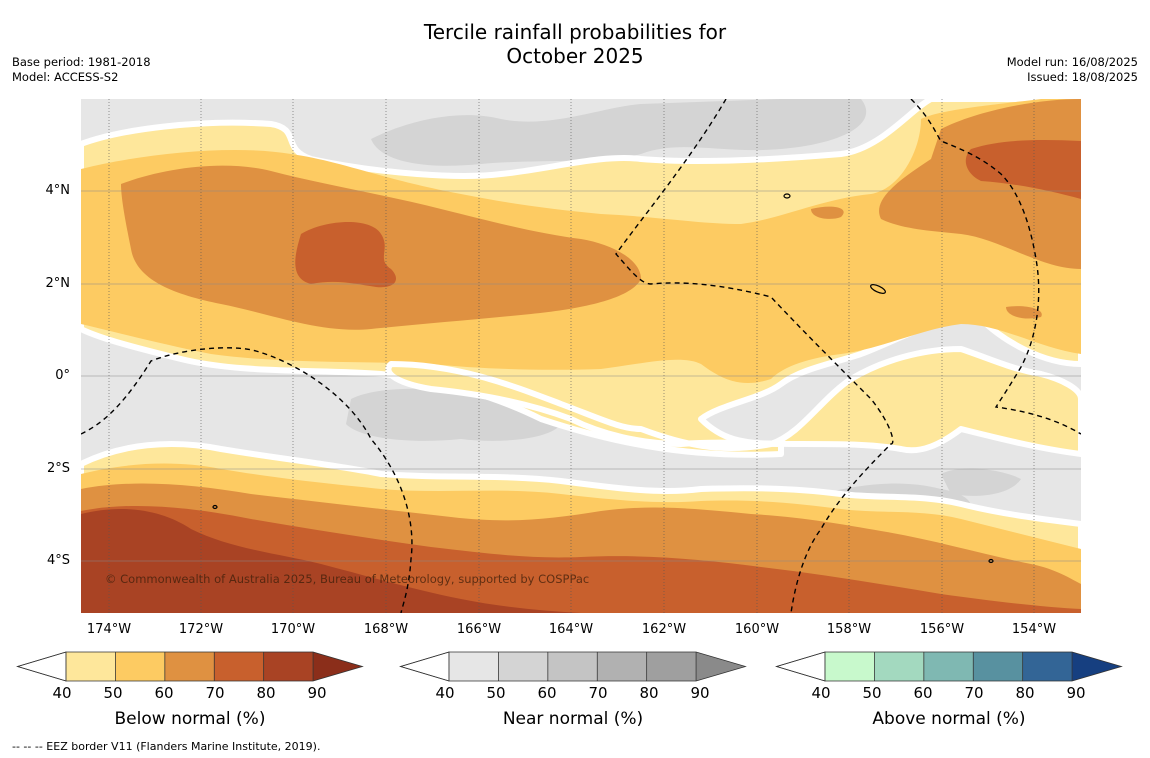 The image size is (1150, 758). Describe the element at coordinates (62, 693) in the screenshot. I see `below-tick-40: 40` at that location.